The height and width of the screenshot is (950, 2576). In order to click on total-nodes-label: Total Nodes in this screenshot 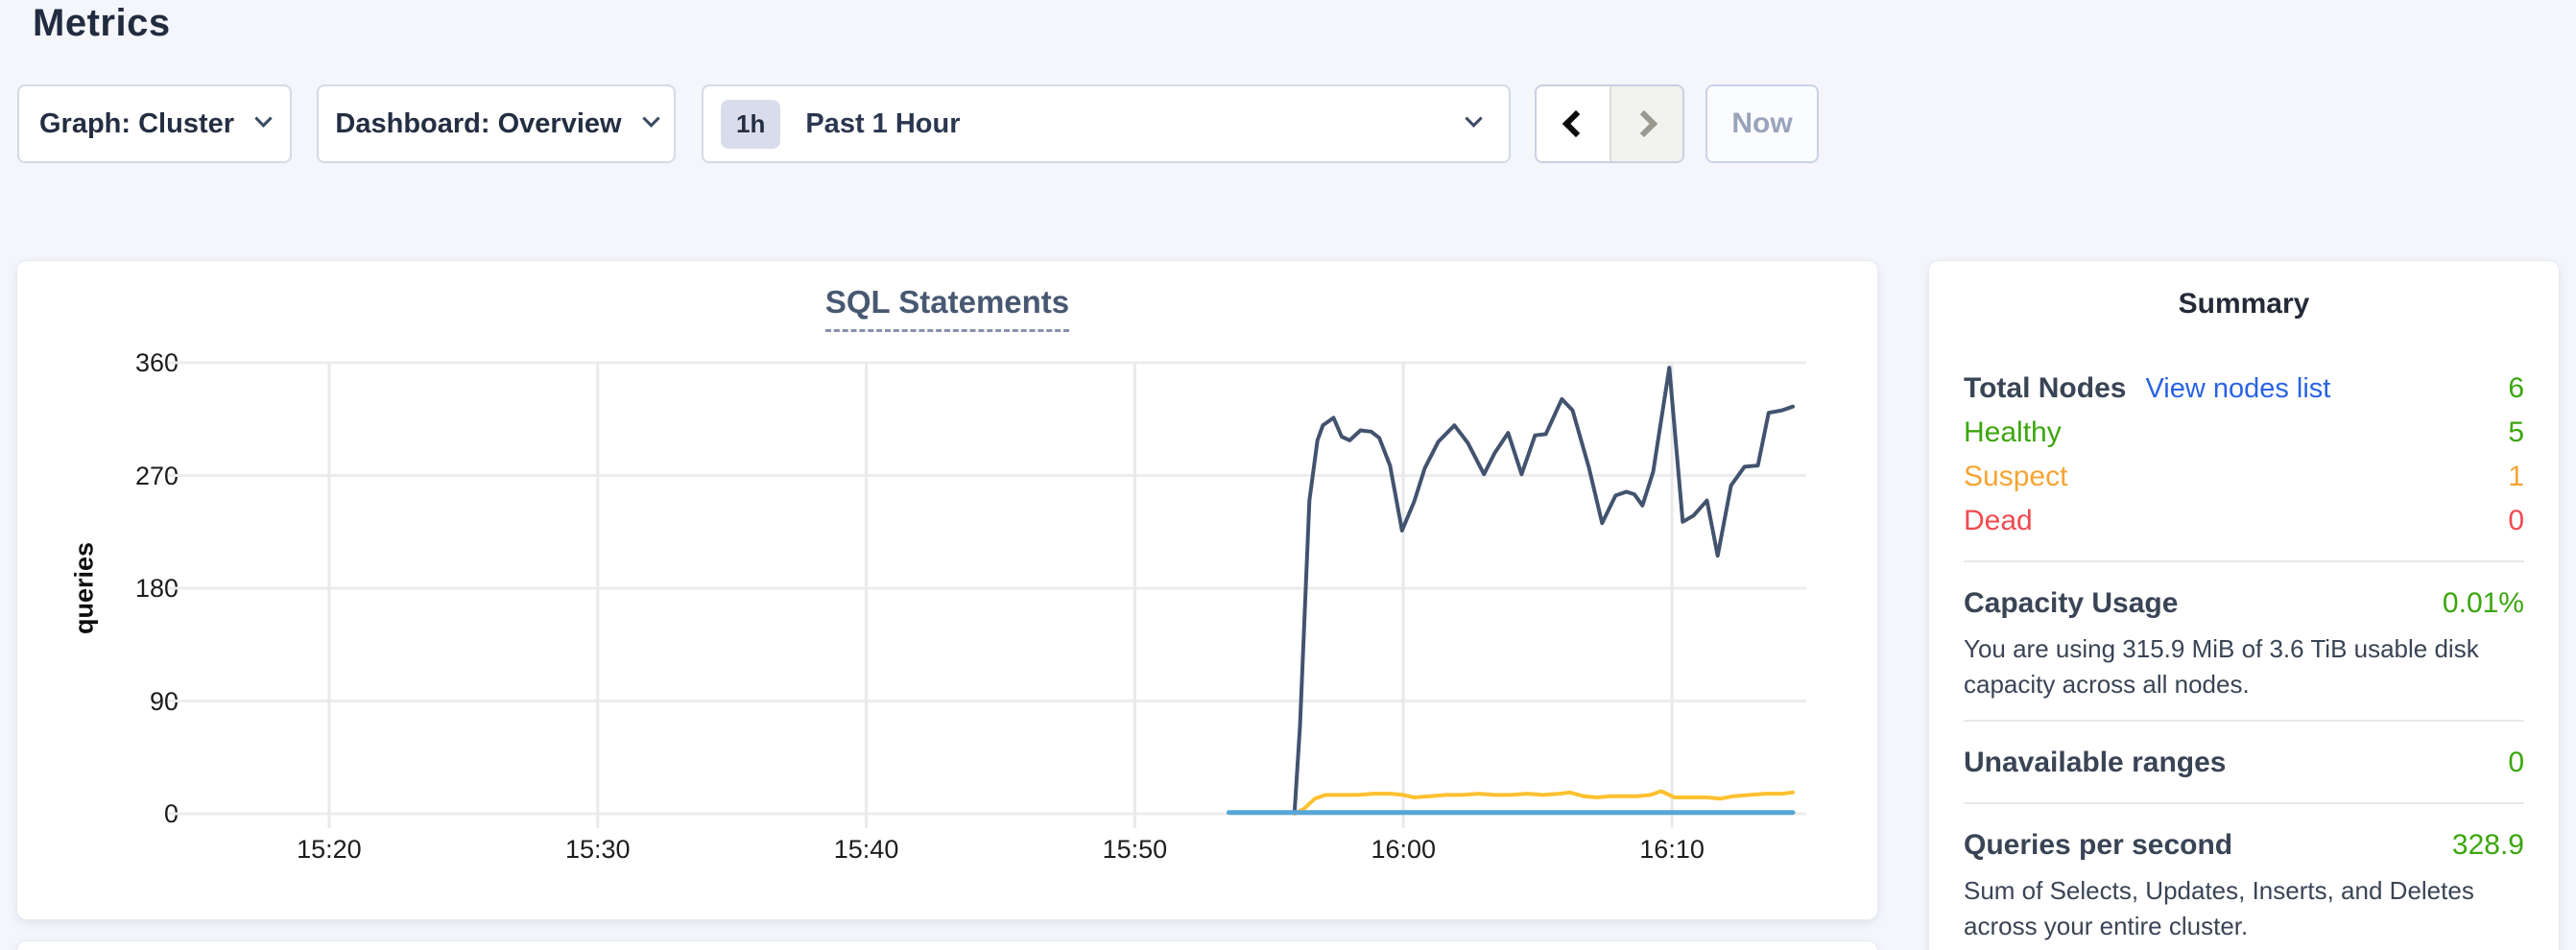, I will do `click(2045, 388)`.